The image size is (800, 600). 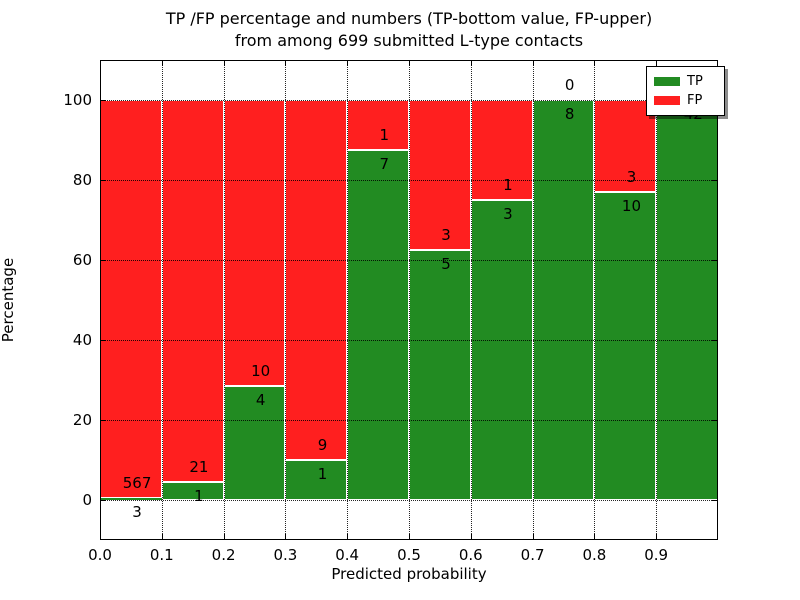 I want to click on tp-count-label: 8, so click(x=569, y=114).